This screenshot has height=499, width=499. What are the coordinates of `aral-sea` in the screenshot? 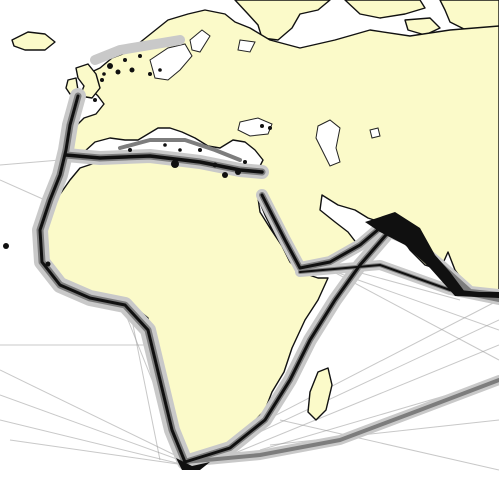 It's located at (375, 133).